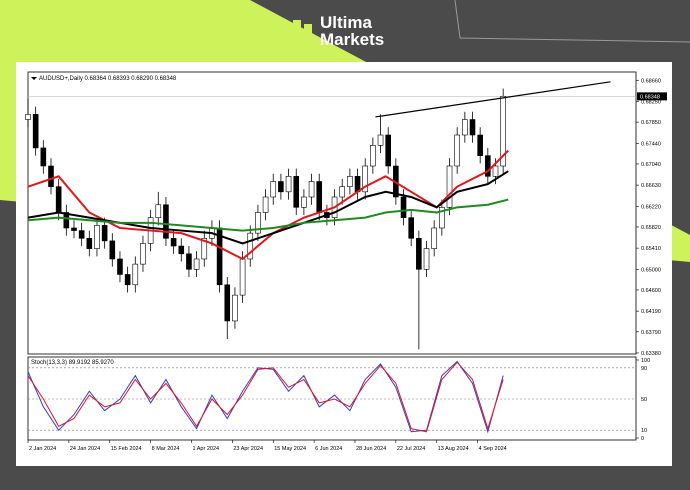 Image resolution: width=690 pixels, height=490 pixels. What do you see at coordinates (346, 22) in the screenshot?
I see `brand-line: Ultima` at bounding box center [346, 22].